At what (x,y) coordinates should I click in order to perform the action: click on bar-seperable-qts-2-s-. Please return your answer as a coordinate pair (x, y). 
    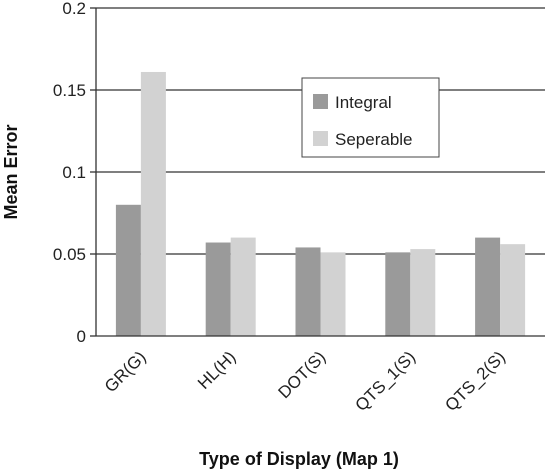
    Looking at the image, I should click on (513, 290).